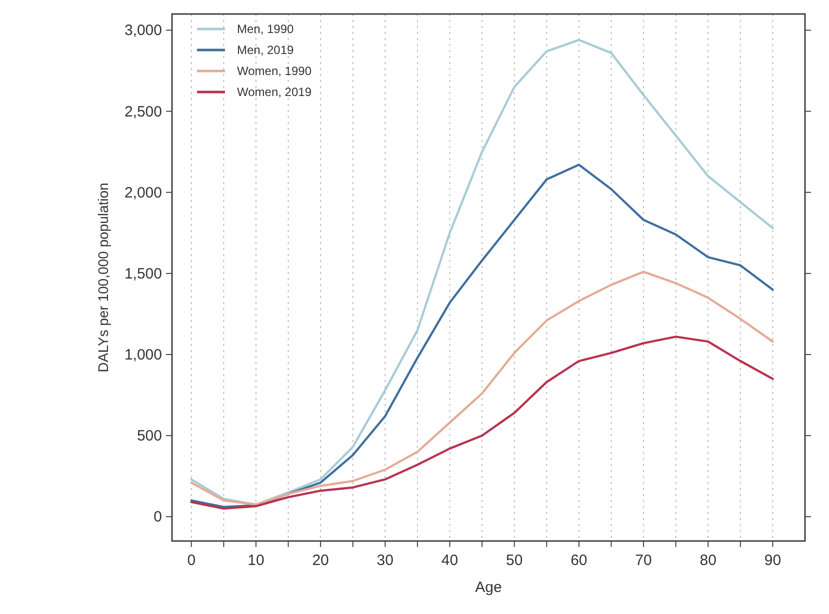 The height and width of the screenshot is (614, 829). Describe the element at coordinates (158, 517) in the screenshot. I see `y-tick-label: 0` at that location.